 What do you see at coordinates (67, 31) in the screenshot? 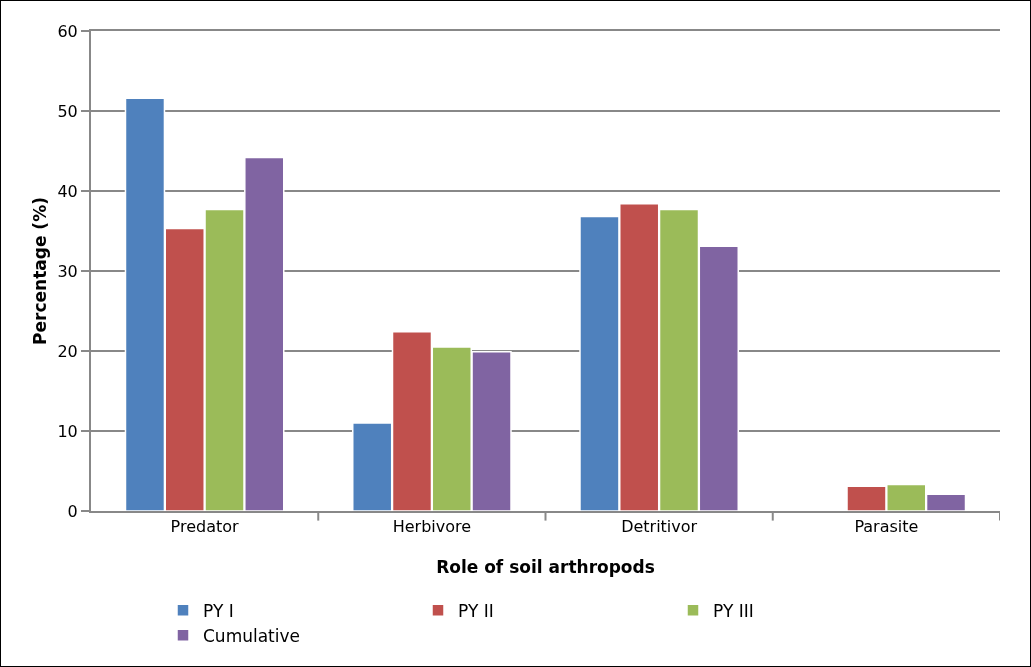
I see `y-tick-label: 60` at bounding box center [67, 31].